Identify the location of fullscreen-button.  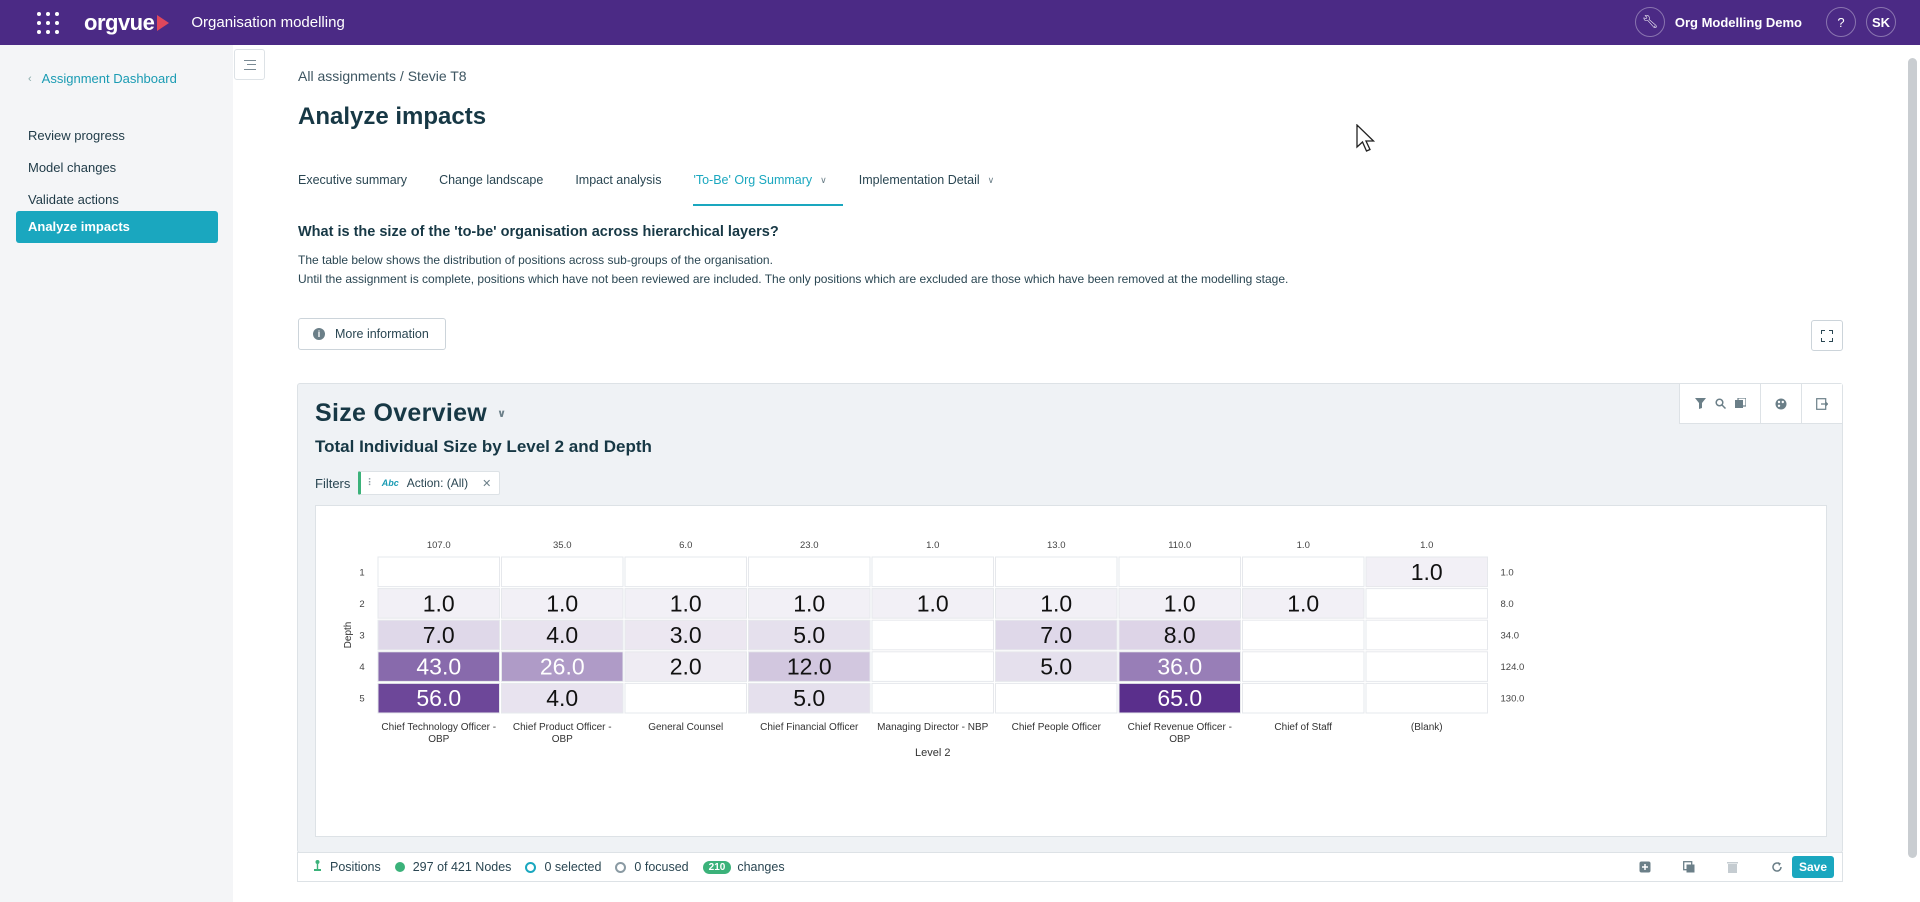
(1827, 335).